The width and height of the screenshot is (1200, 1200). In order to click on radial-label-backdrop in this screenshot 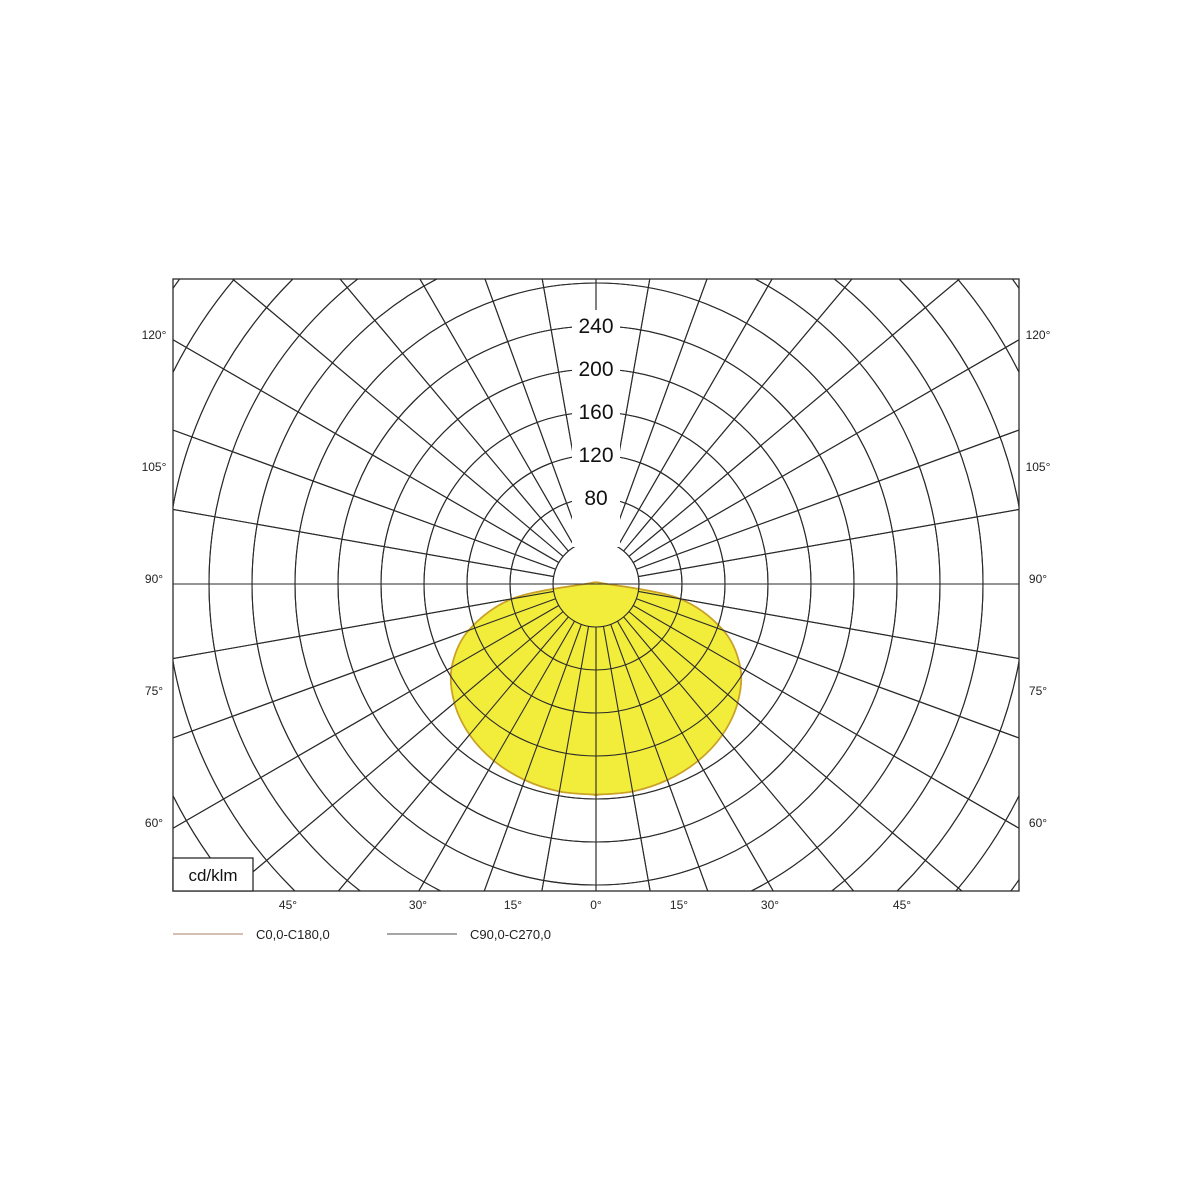, I will do `click(596, 428)`.